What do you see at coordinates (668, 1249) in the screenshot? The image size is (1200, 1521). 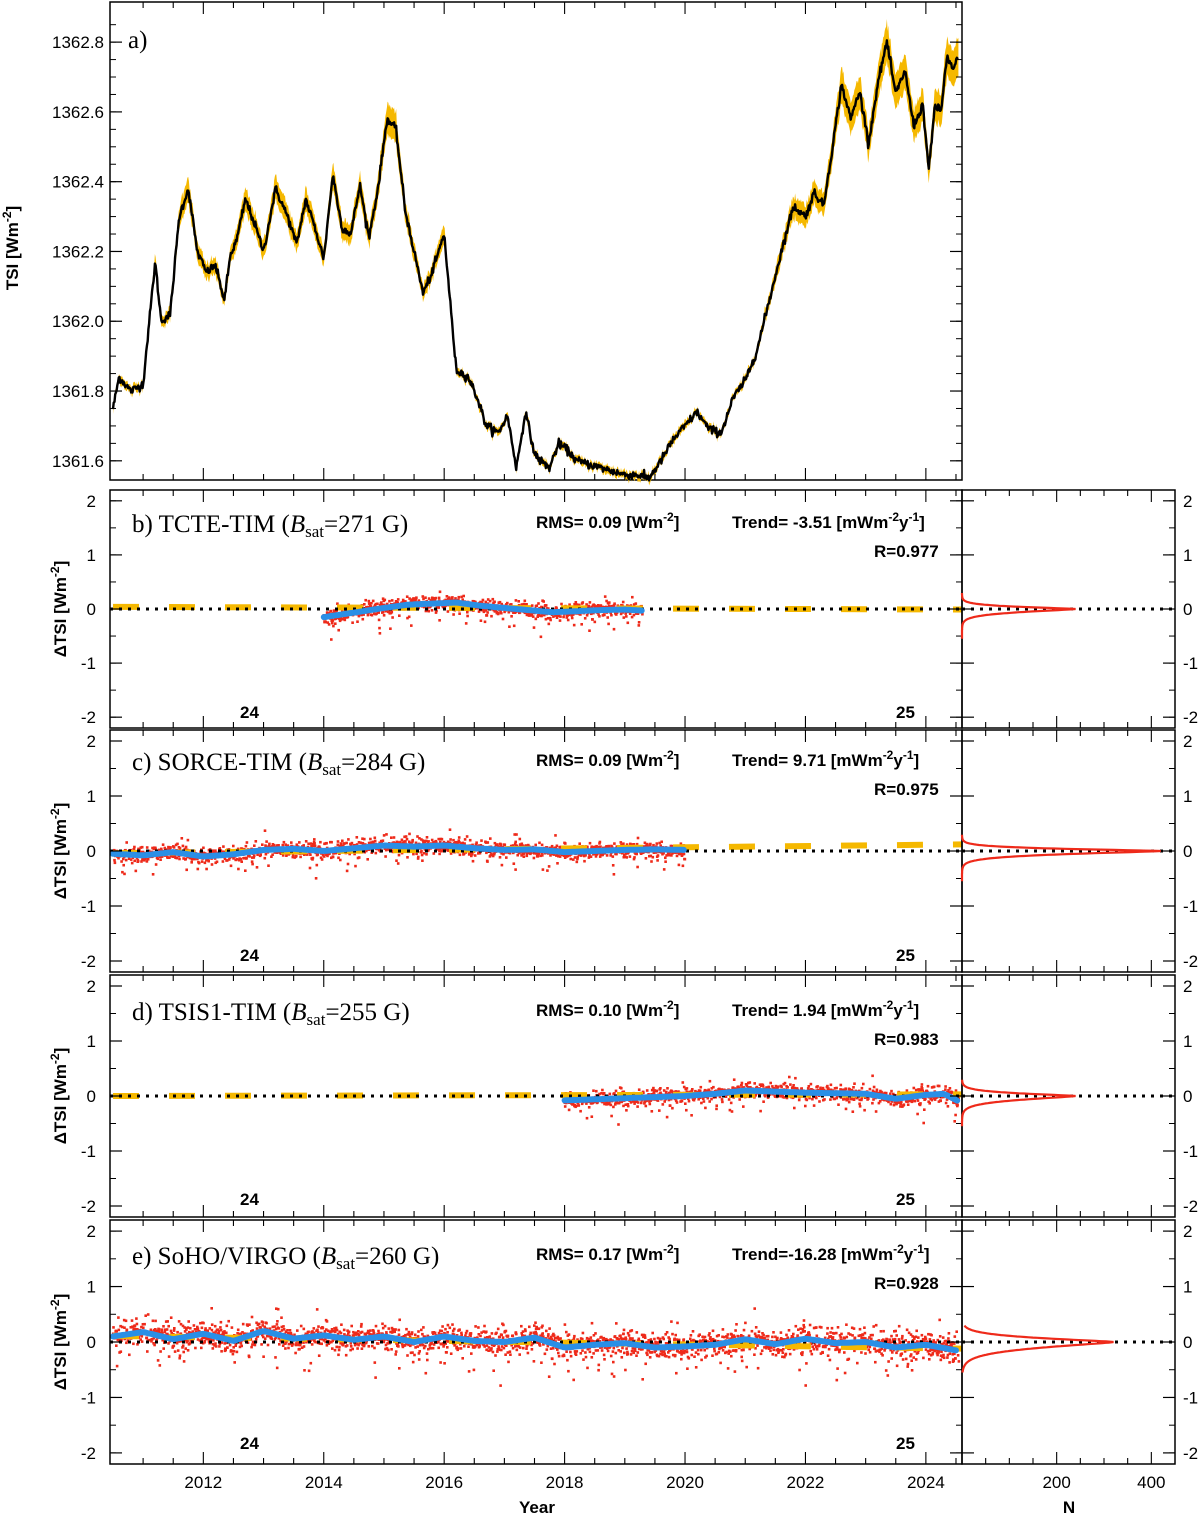 I see `panel-e-rms-sup: -2` at bounding box center [668, 1249].